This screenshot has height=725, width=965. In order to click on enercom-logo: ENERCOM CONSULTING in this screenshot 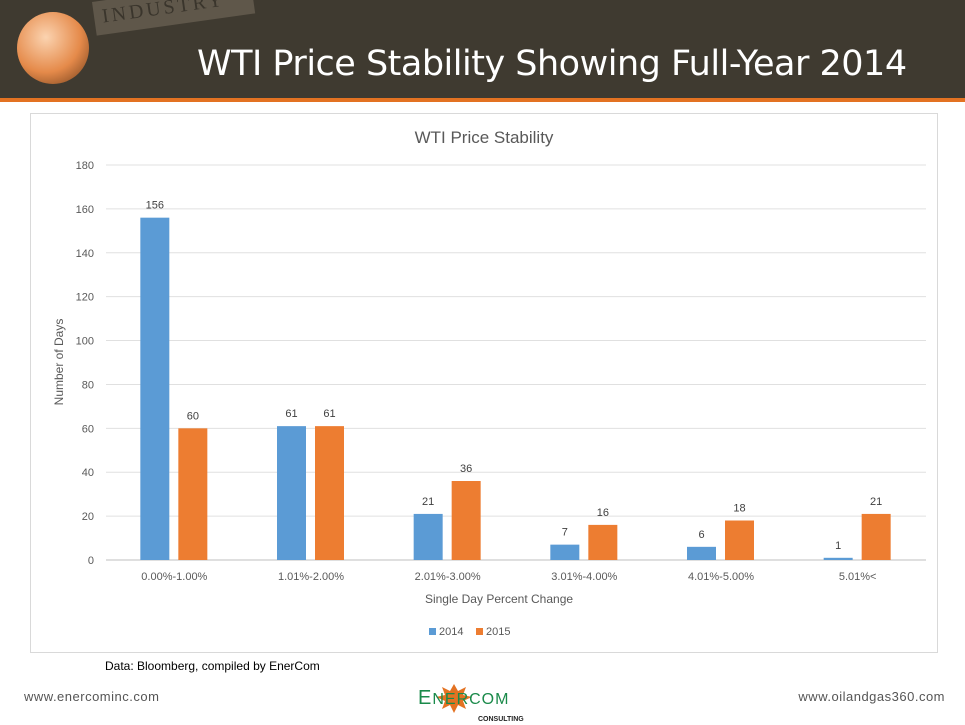, I will do `click(471, 703)`.